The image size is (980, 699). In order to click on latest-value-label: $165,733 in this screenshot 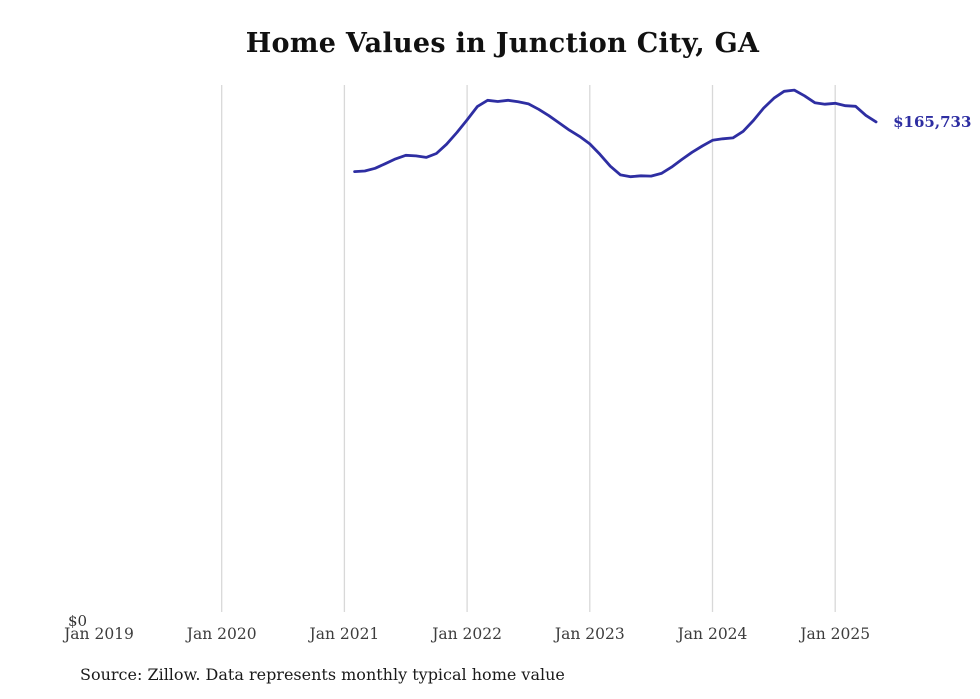, I will do `click(932, 121)`.